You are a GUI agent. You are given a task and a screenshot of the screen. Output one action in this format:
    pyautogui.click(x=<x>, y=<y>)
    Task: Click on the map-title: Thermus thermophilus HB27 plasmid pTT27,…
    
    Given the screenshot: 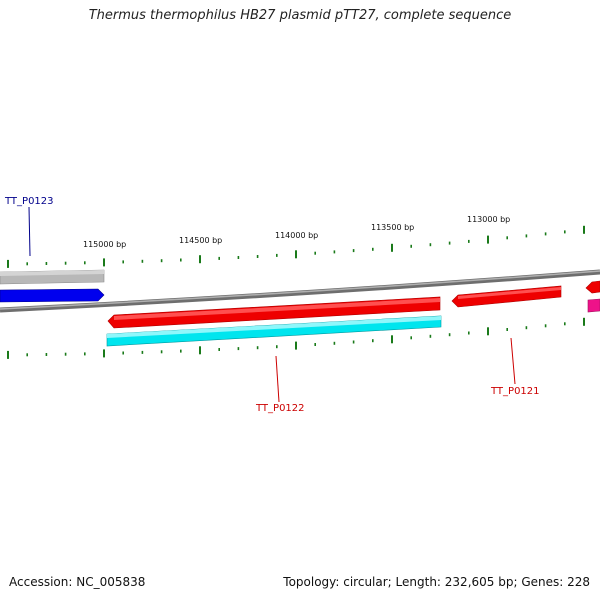 What is the action you would take?
    pyautogui.click(x=300, y=15)
    